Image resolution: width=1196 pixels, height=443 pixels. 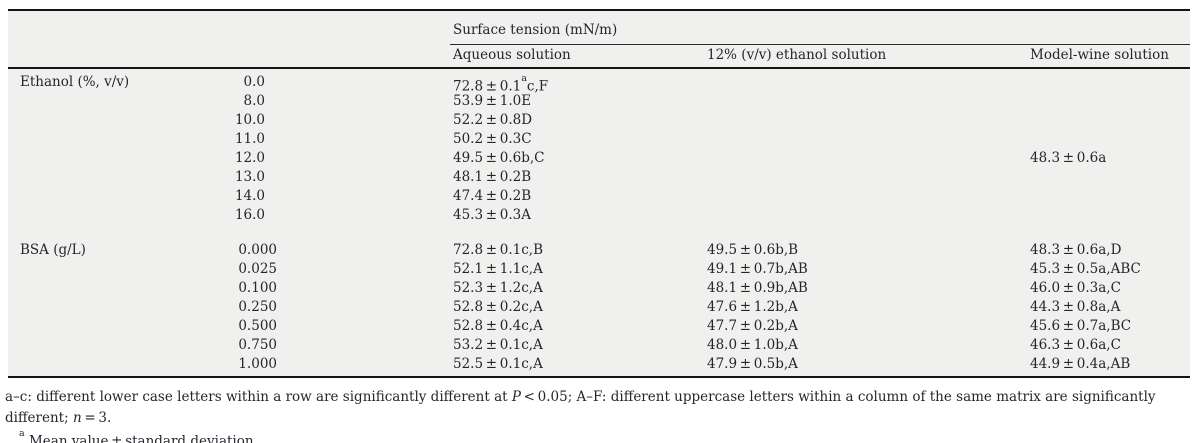 What do you see at coordinates (1075, 345) in the screenshot?
I see `modelwine-value: 46.3 ± 0.6a,C` at bounding box center [1075, 345].